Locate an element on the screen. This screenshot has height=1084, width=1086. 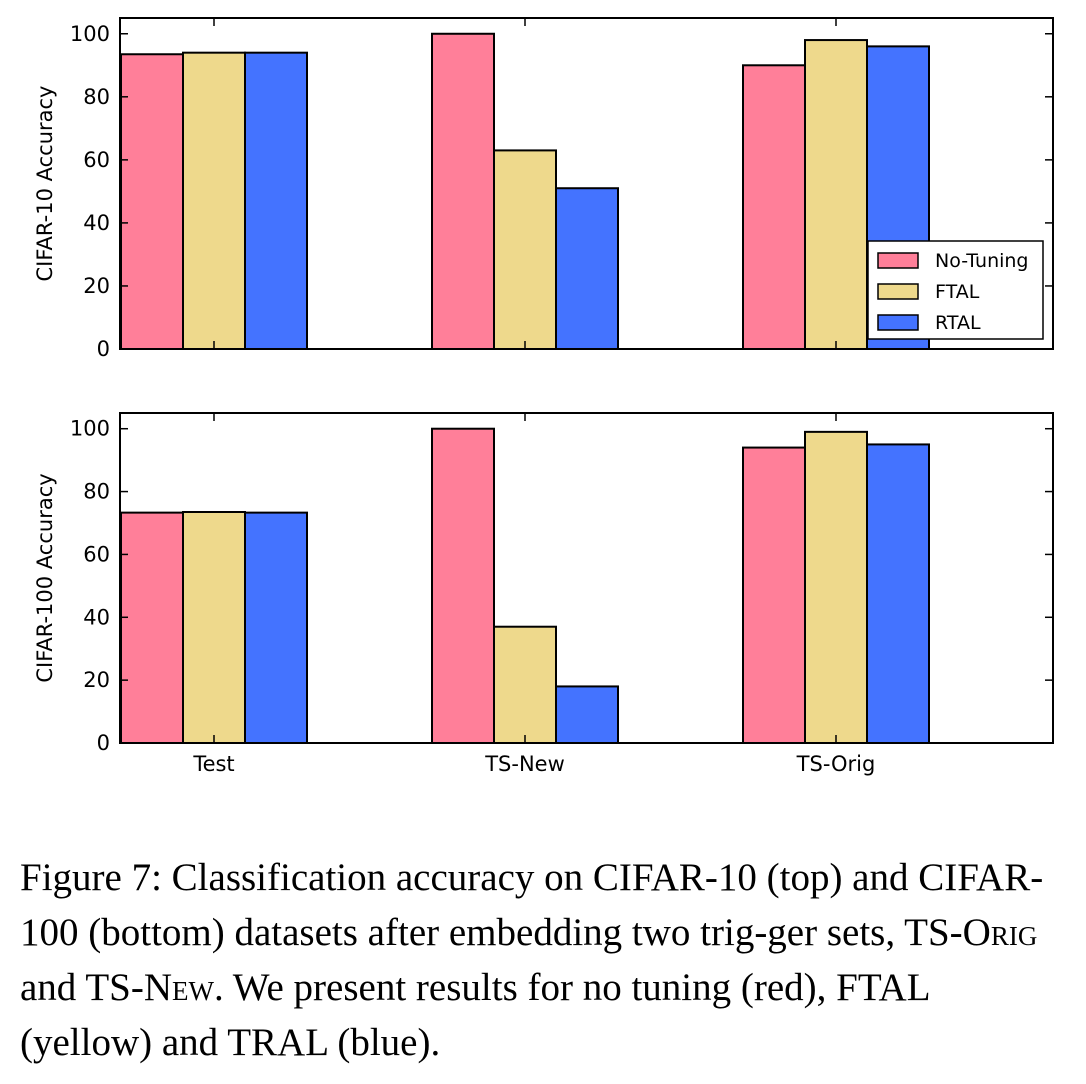
x-tick-label-ts-orig: TS-Orig is located at coordinates (836, 764).